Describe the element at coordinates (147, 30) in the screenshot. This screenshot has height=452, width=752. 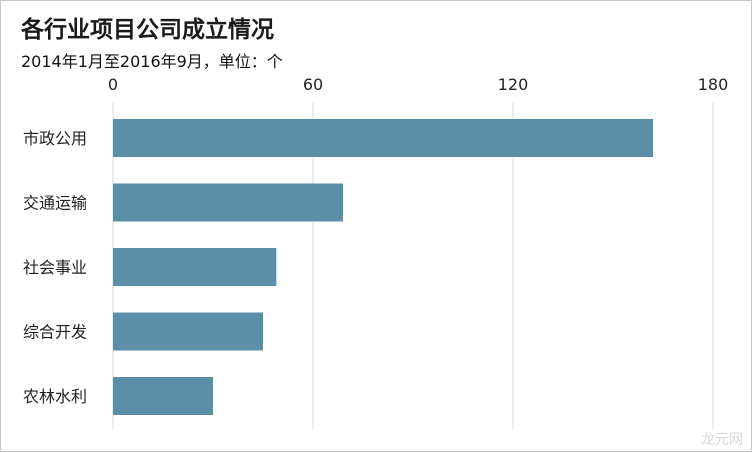
I see `chart-title: 各行业项目公司成立情况` at that location.